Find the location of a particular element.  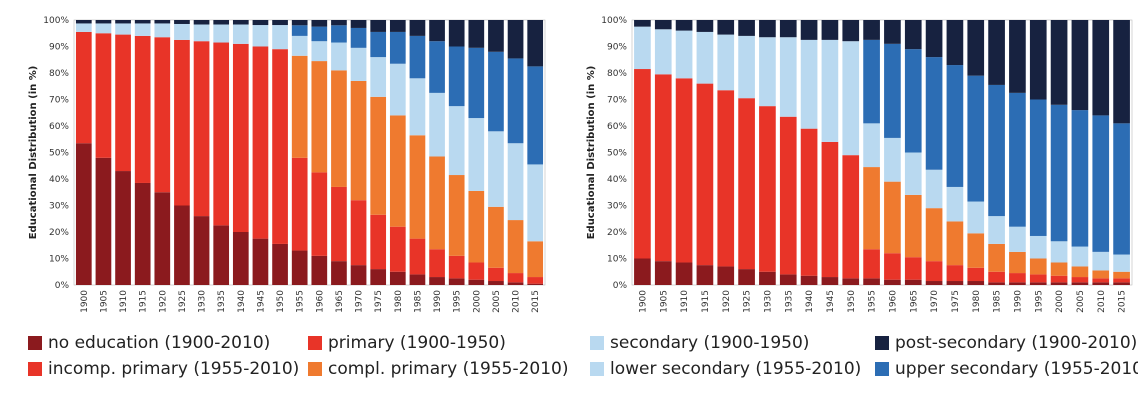

x-tick-label: 1955 is located at coordinates (301, 301).